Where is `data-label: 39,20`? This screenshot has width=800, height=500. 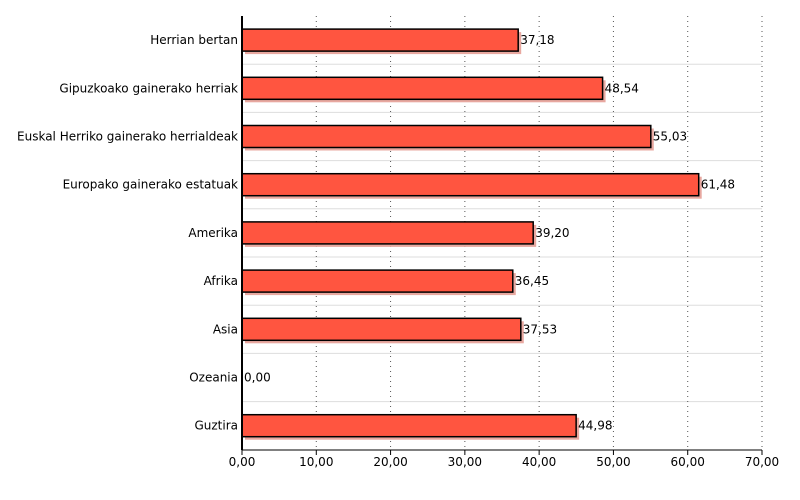
data-label: 39,20 is located at coordinates (552, 233).